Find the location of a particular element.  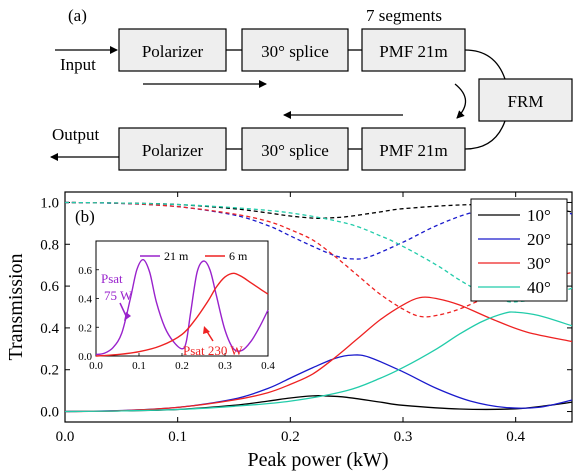

panel-a-label: (a) is located at coordinates (77, 15).